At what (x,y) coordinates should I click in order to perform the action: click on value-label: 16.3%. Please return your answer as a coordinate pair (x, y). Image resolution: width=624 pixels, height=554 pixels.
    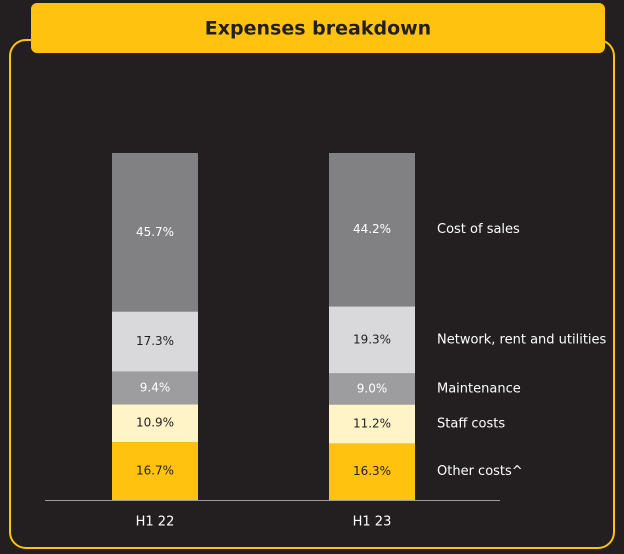
    Looking at the image, I should click on (372, 471).